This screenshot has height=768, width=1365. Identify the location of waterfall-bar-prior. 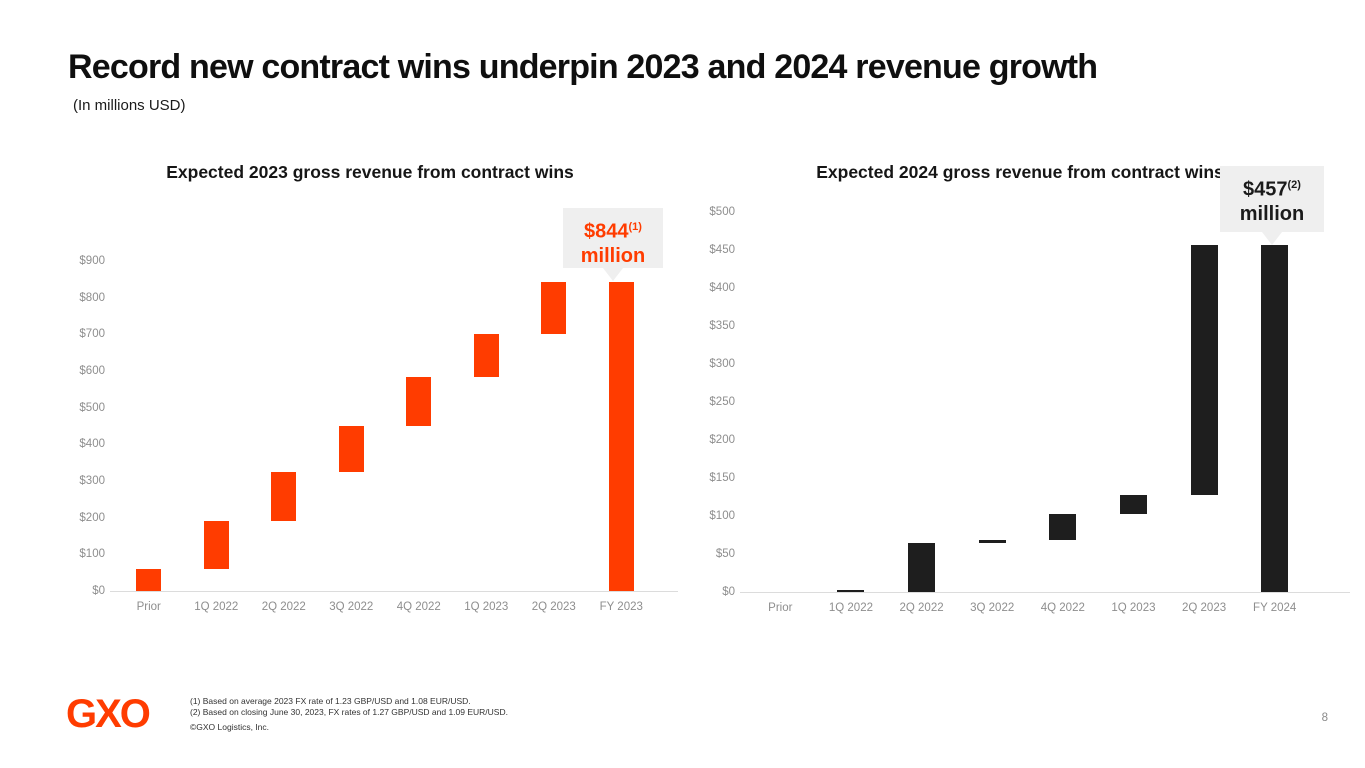
(149, 580).